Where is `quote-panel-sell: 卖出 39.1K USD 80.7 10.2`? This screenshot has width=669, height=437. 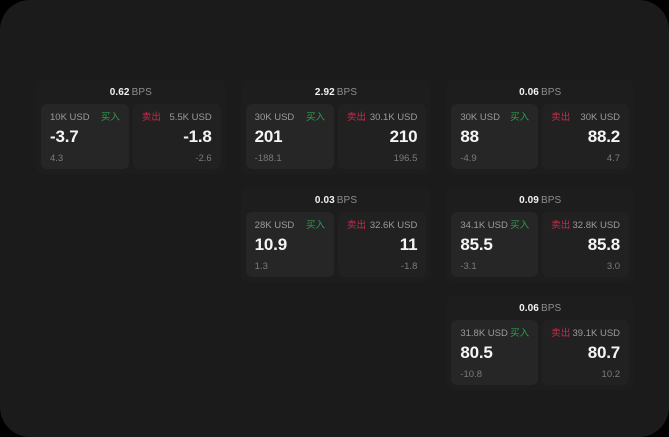 quote-panel-sell: 卖出 39.1K USD 80.7 10.2 is located at coordinates (586, 352).